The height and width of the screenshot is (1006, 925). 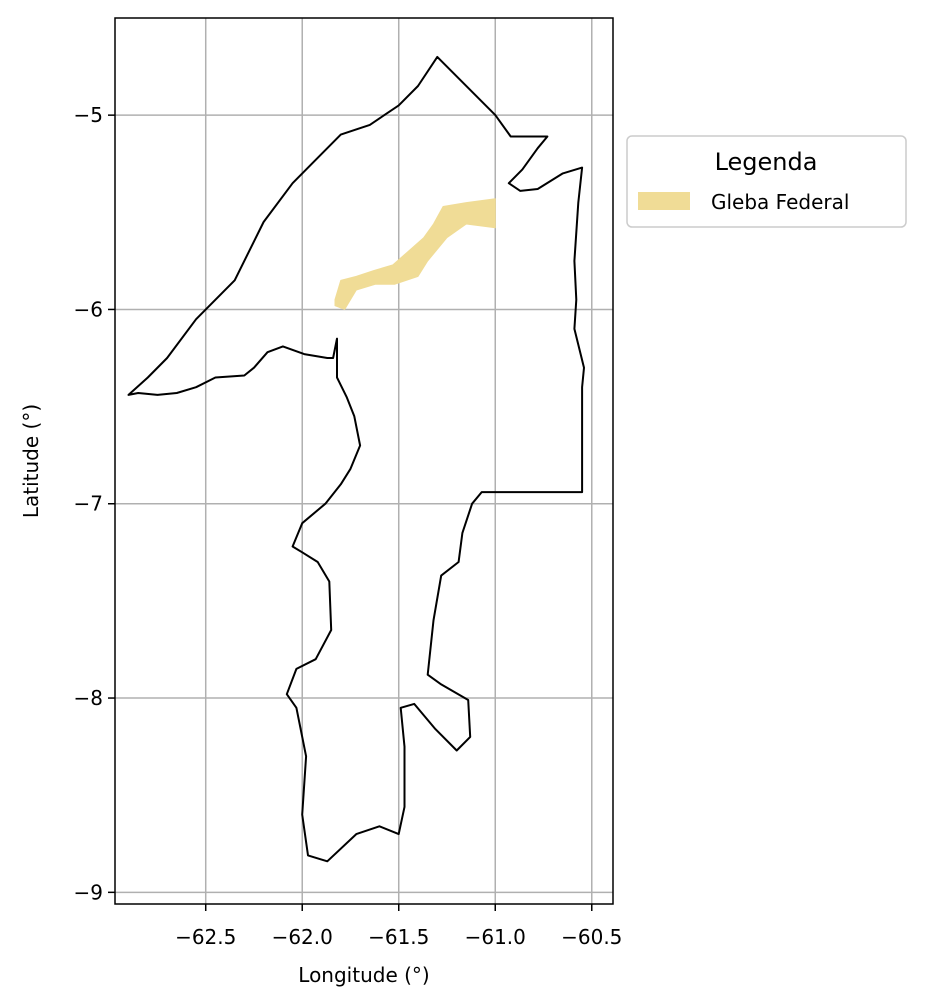 What do you see at coordinates (495, 937) in the screenshot?
I see `x-tick-label: −61.0` at bounding box center [495, 937].